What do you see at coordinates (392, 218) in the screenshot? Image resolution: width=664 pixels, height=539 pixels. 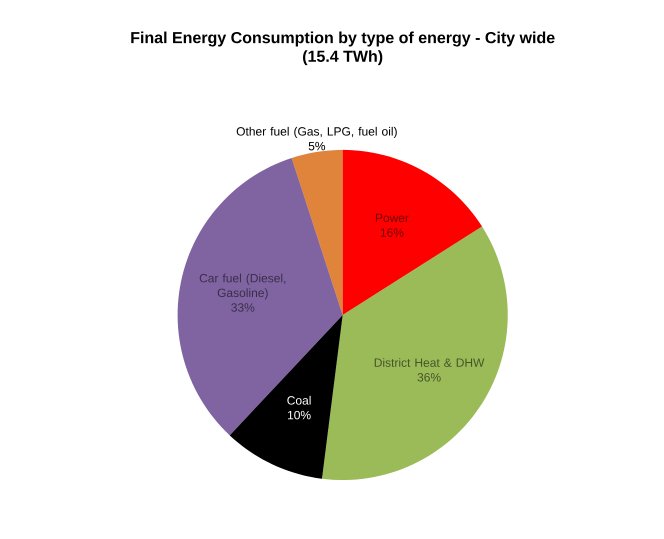 I see `slice-label: Power` at bounding box center [392, 218].